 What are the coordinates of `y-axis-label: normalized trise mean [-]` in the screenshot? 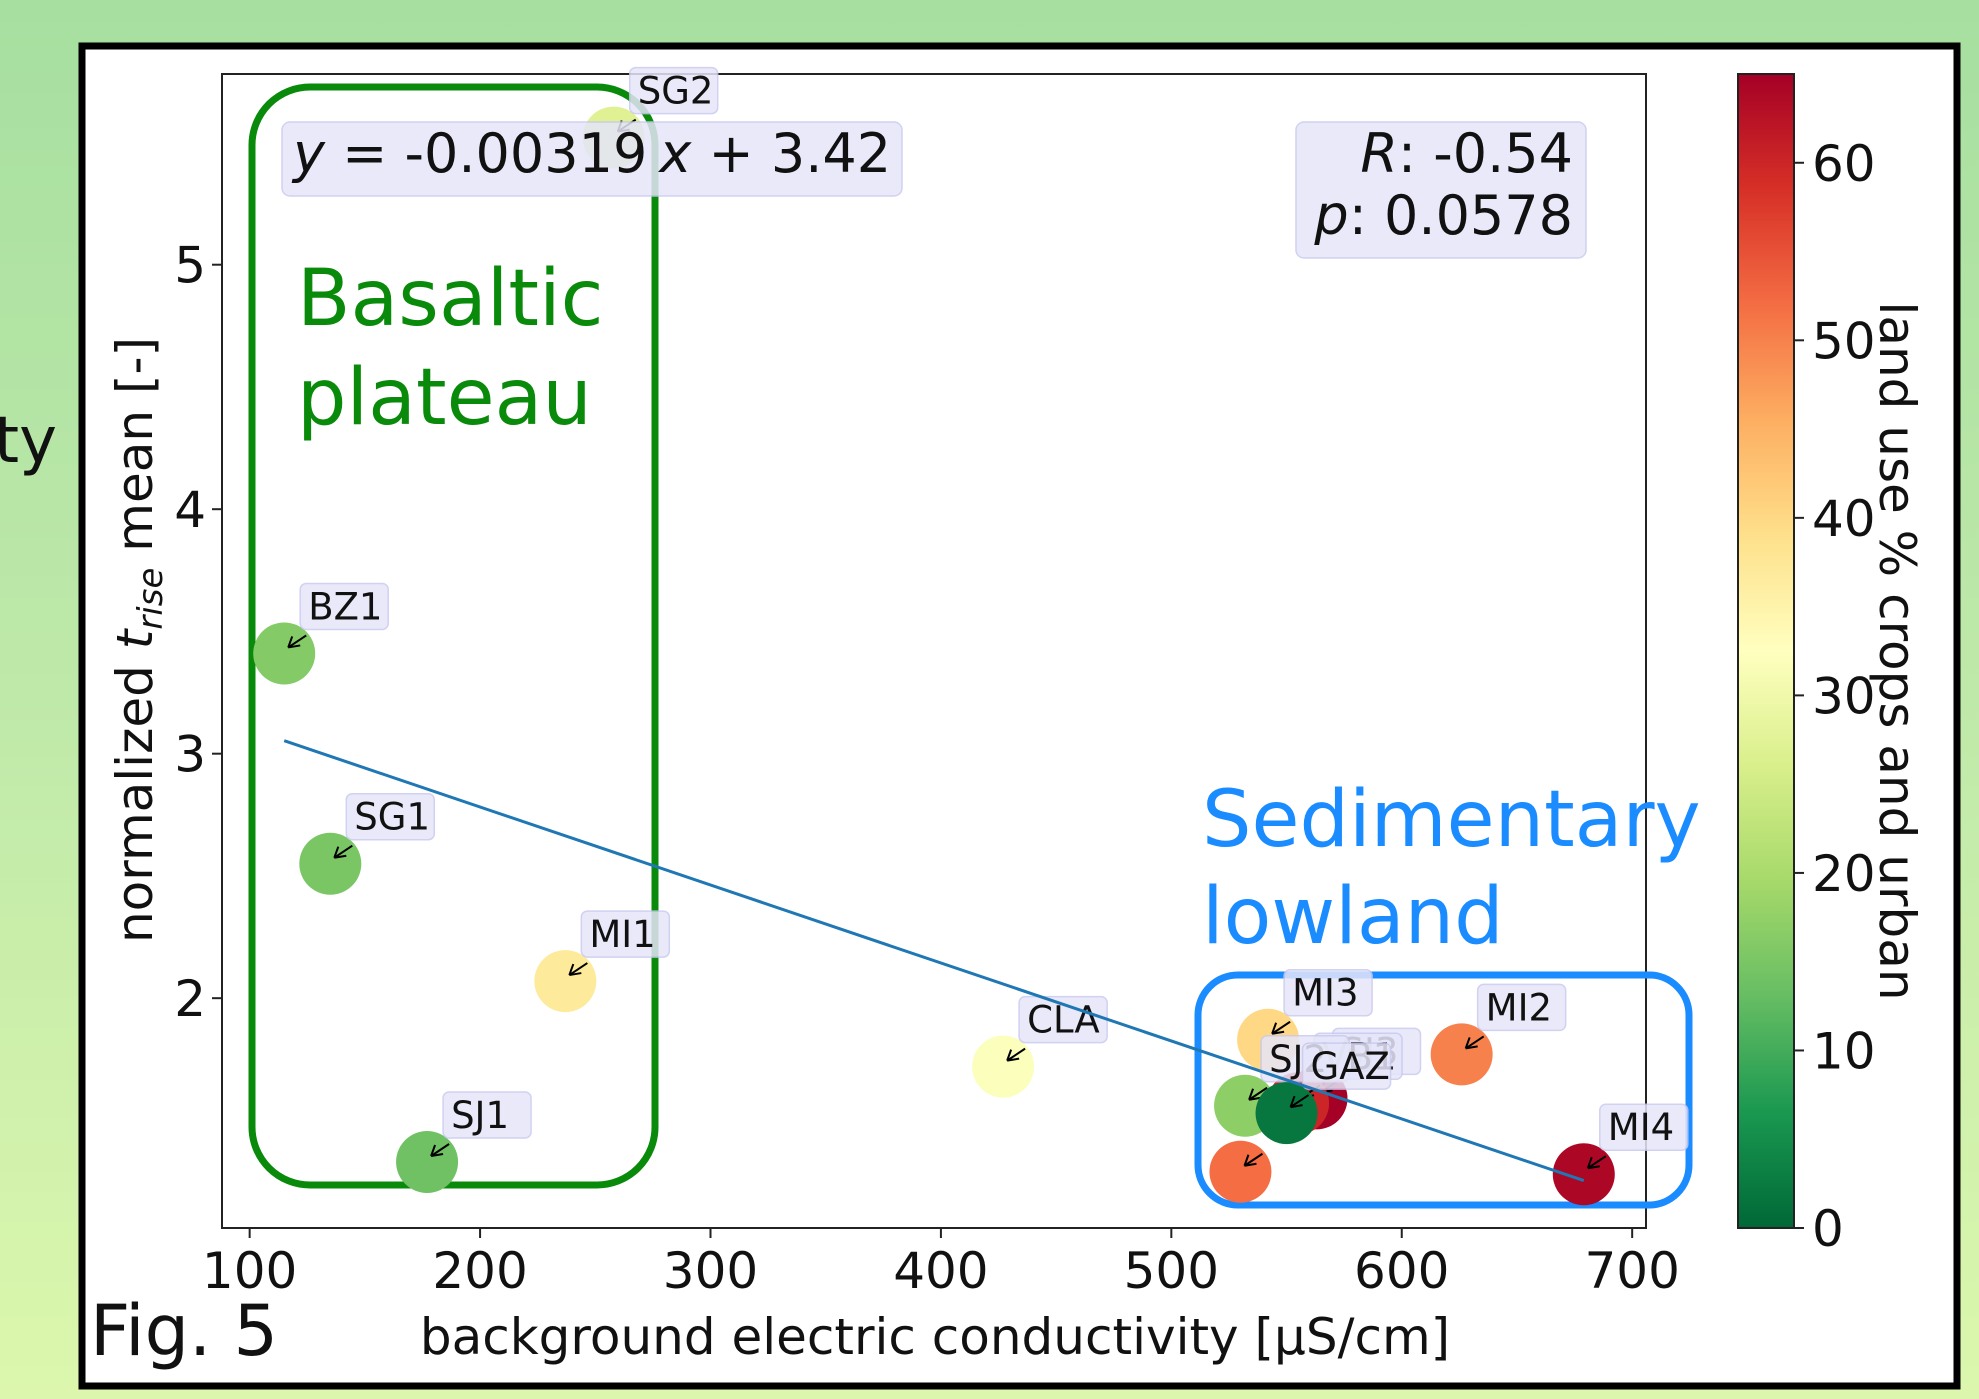 It's located at (138, 640).